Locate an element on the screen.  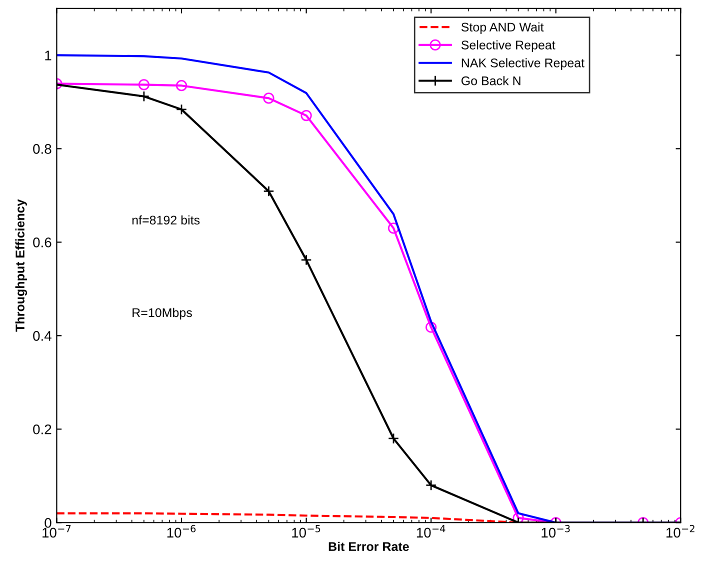
x-tick-label: 10$^{−3}$ is located at coordinates (556, 531).